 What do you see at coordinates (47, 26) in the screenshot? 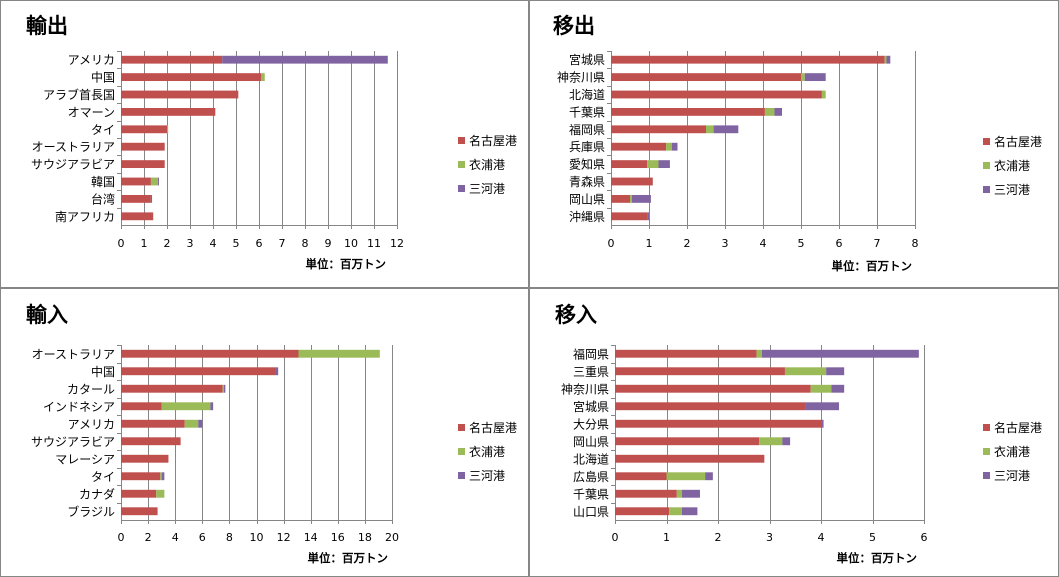
I see `chart-title: 輸出` at bounding box center [47, 26].